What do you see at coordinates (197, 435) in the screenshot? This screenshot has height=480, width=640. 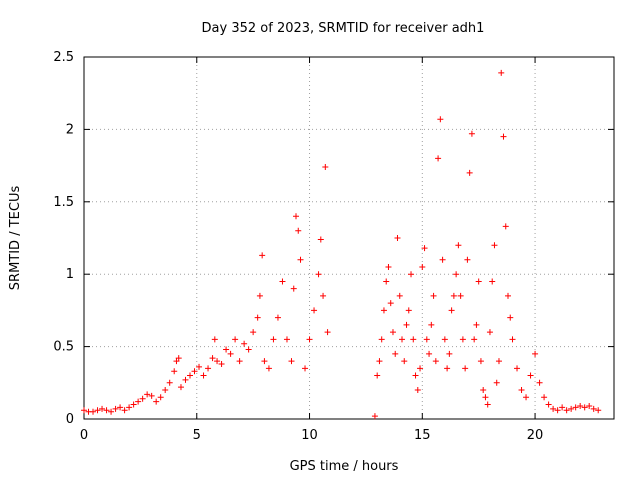 I see `x-tick-label: 5` at bounding box center [197, 435].